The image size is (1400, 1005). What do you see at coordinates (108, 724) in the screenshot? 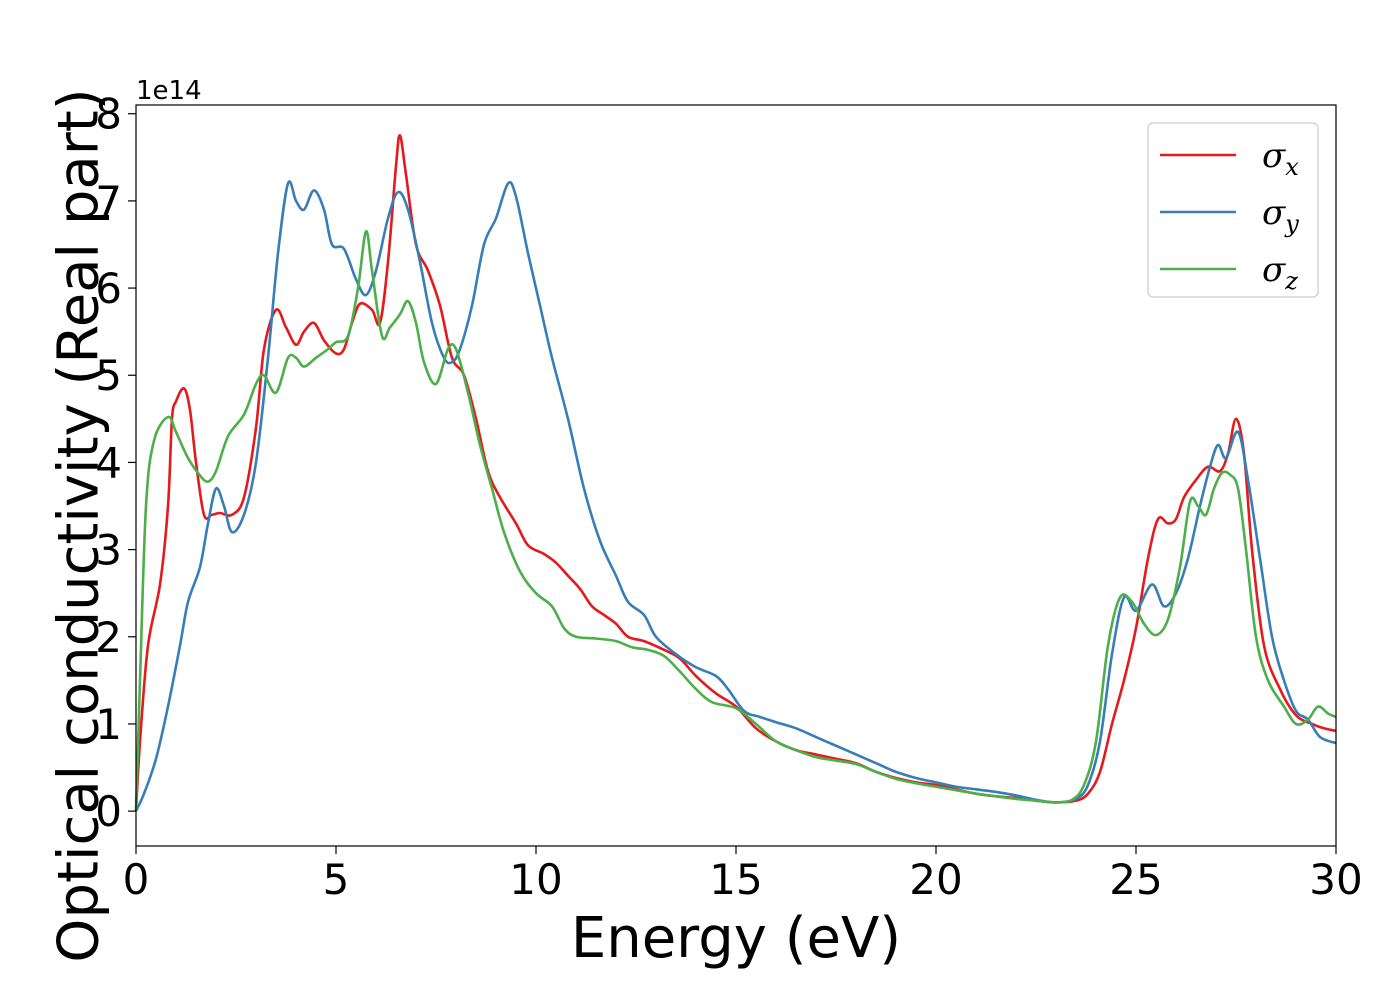
I see `y-tick-label: 1` at bounding box center [108, 724].